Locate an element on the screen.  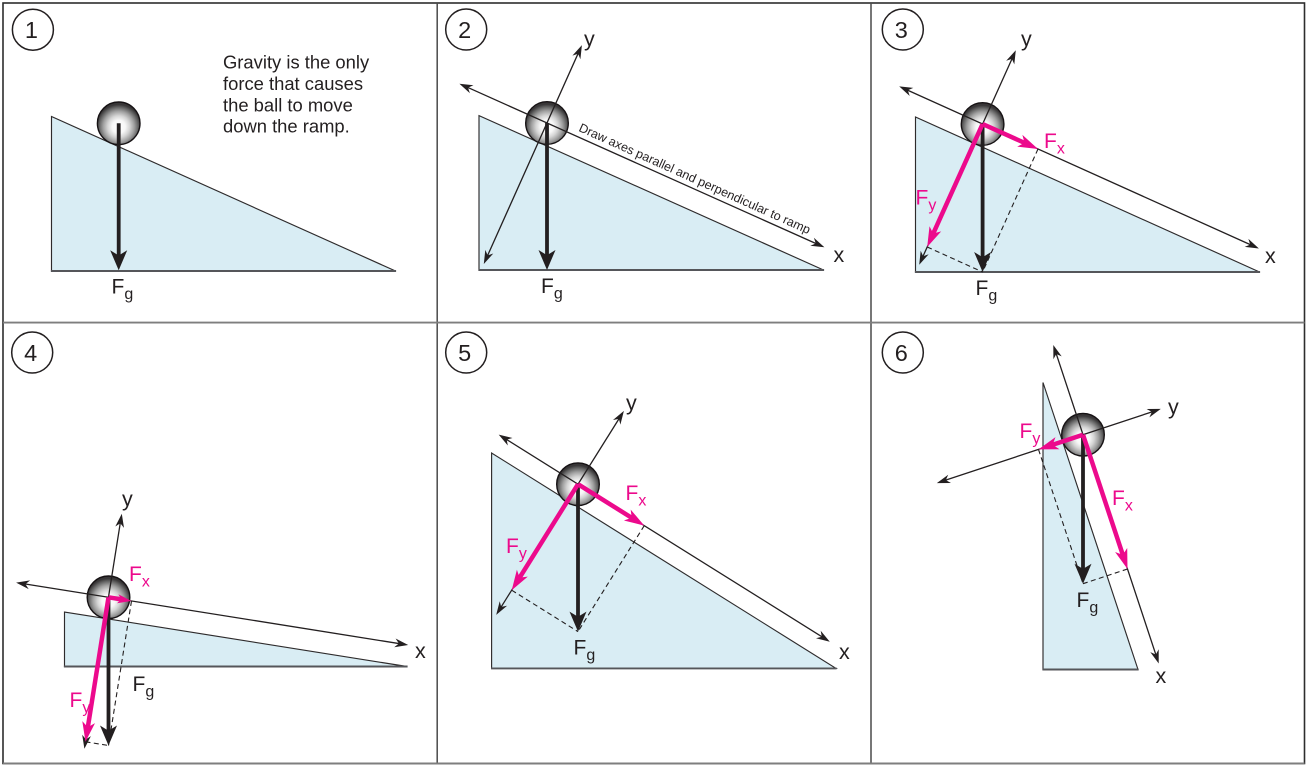
svg-text: 4 is located at coordinates (30, 353).